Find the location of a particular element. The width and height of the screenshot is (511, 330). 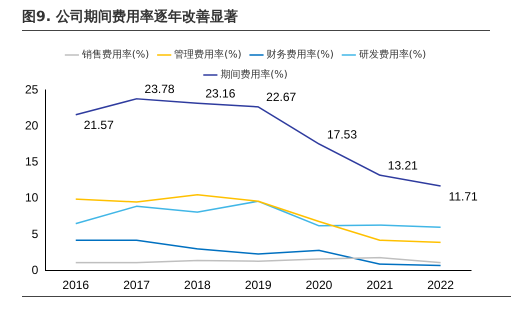

y-tick-label: 20 is located at coordinates (31, 125).